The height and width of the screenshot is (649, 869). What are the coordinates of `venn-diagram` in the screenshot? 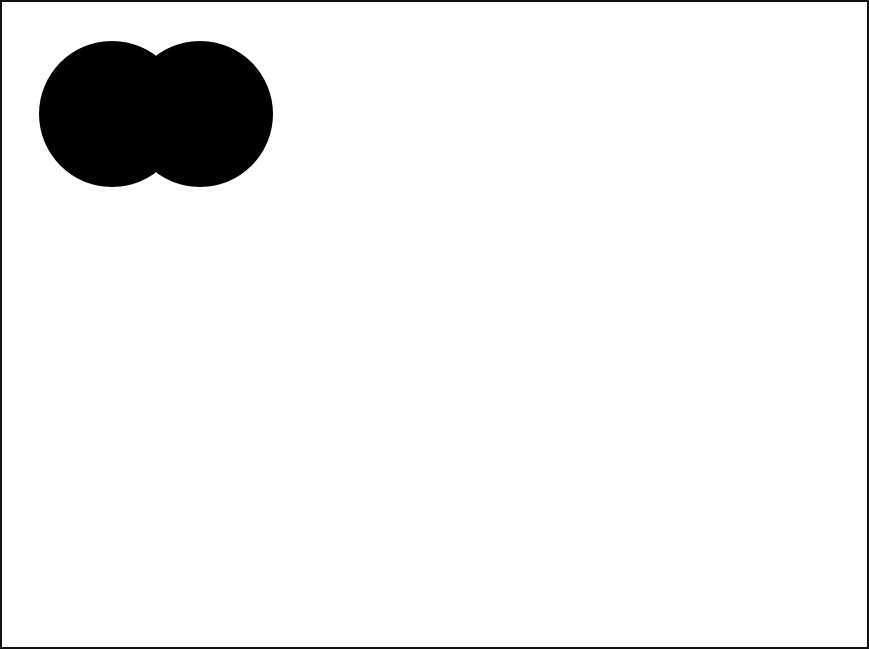 It's located at (156, 114).